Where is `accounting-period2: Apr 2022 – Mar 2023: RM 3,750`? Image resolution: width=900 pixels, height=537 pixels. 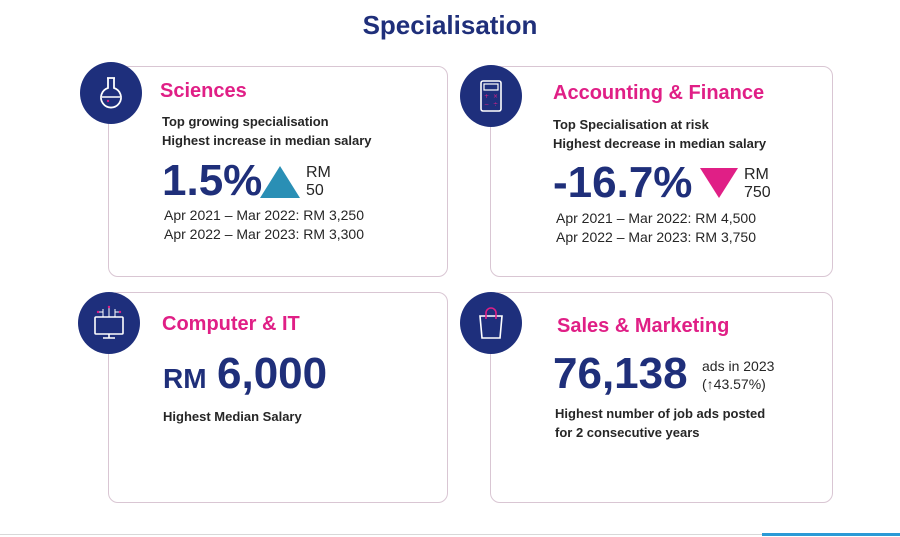
accounting-period2: Apr 2022 – Mar 2023: RM 3,750 is located at coordinates (656, 237).